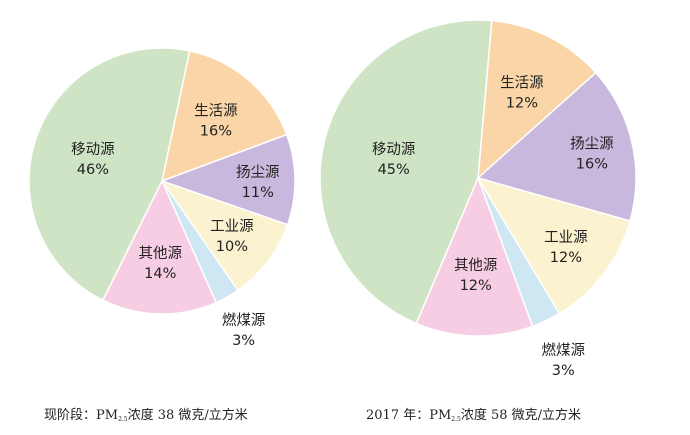 The width and height of the screenshot is (690, 435). I want to click on slice-value-other: 12%, so click(476, 286).